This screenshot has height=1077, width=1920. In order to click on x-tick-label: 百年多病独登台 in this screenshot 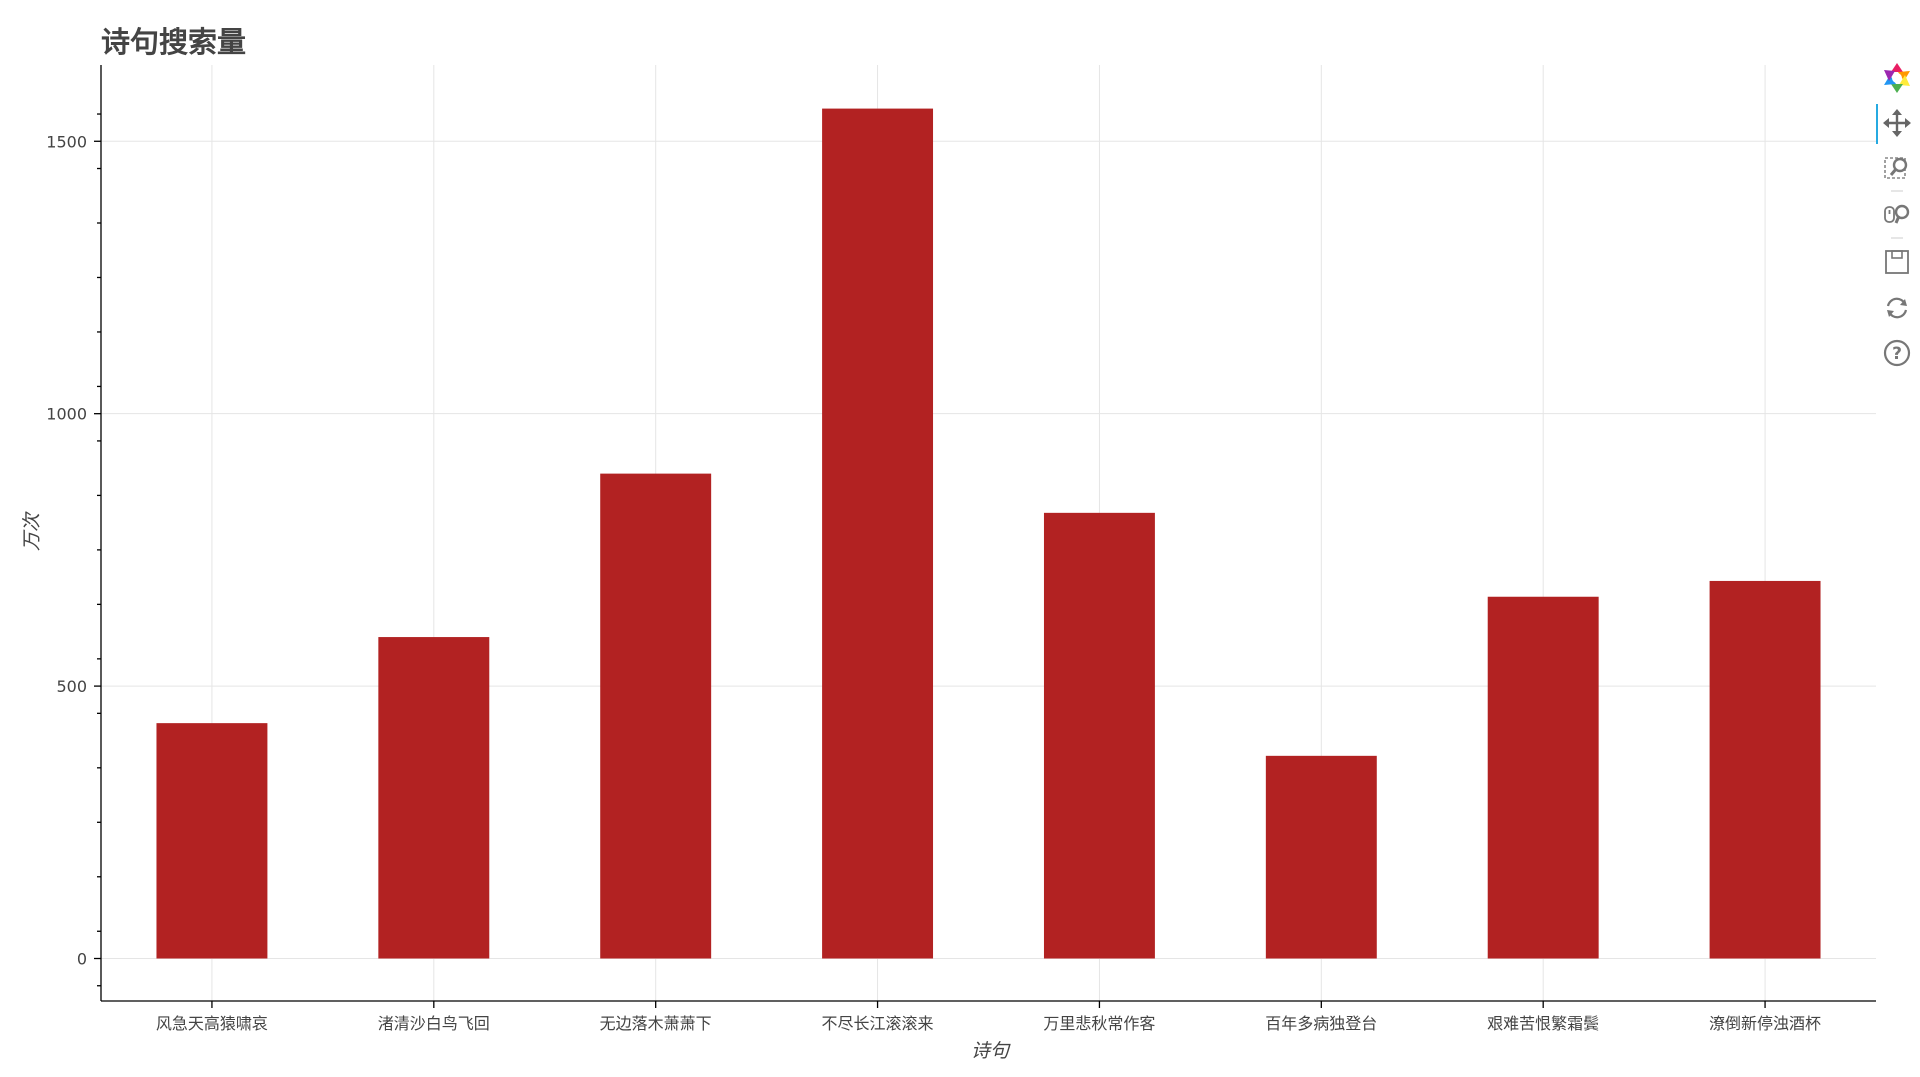, I will do `click(1321, 1023)`.